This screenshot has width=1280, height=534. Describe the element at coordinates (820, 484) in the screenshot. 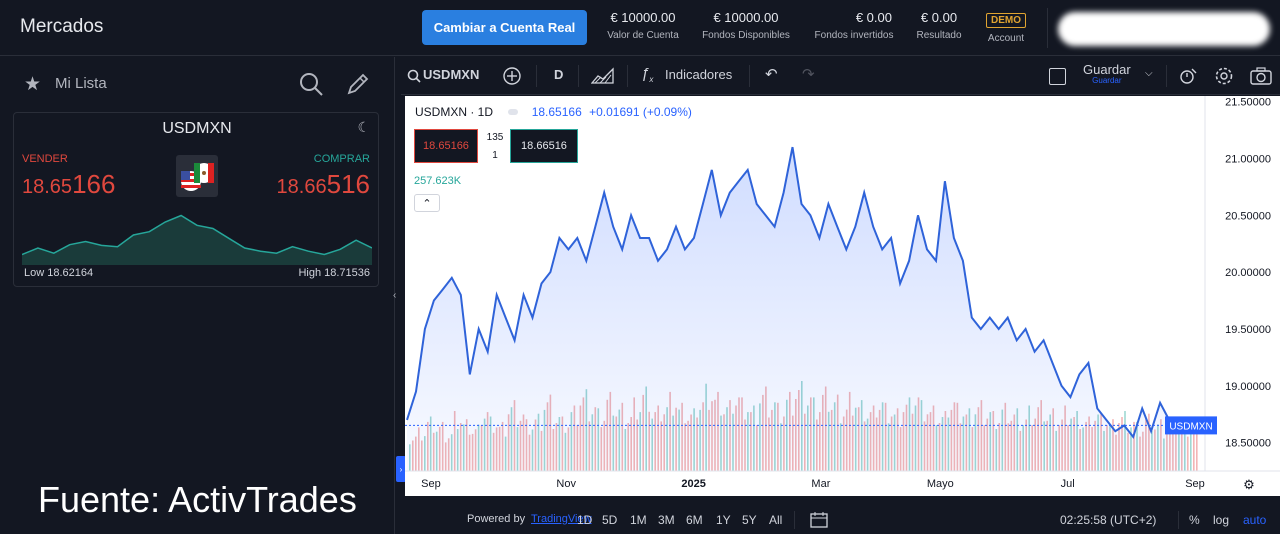

I see `time-tick-label: Mar` at that location.